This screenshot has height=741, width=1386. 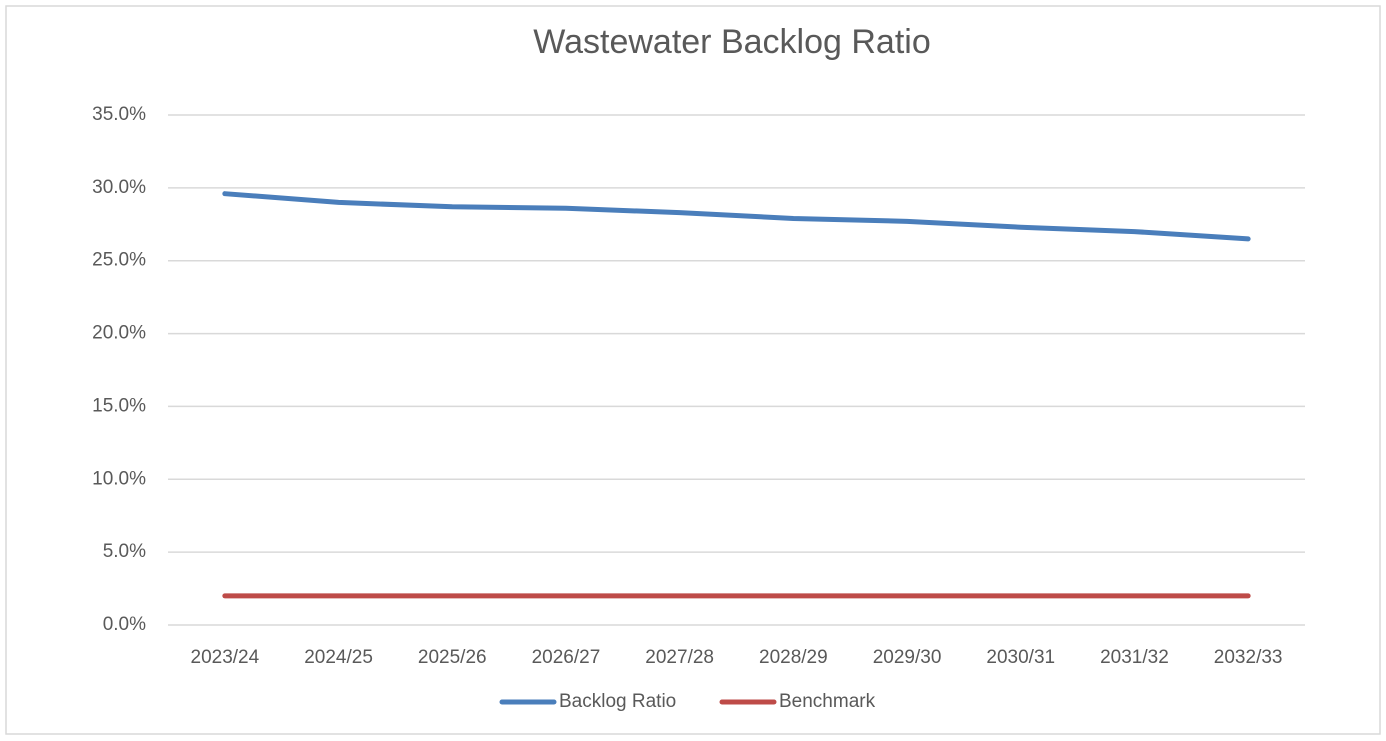 What do you see at coordinates (566, 657) in the screenshot?
I see `x-tick-label: 2026/27` at bounding box center [566, 657].